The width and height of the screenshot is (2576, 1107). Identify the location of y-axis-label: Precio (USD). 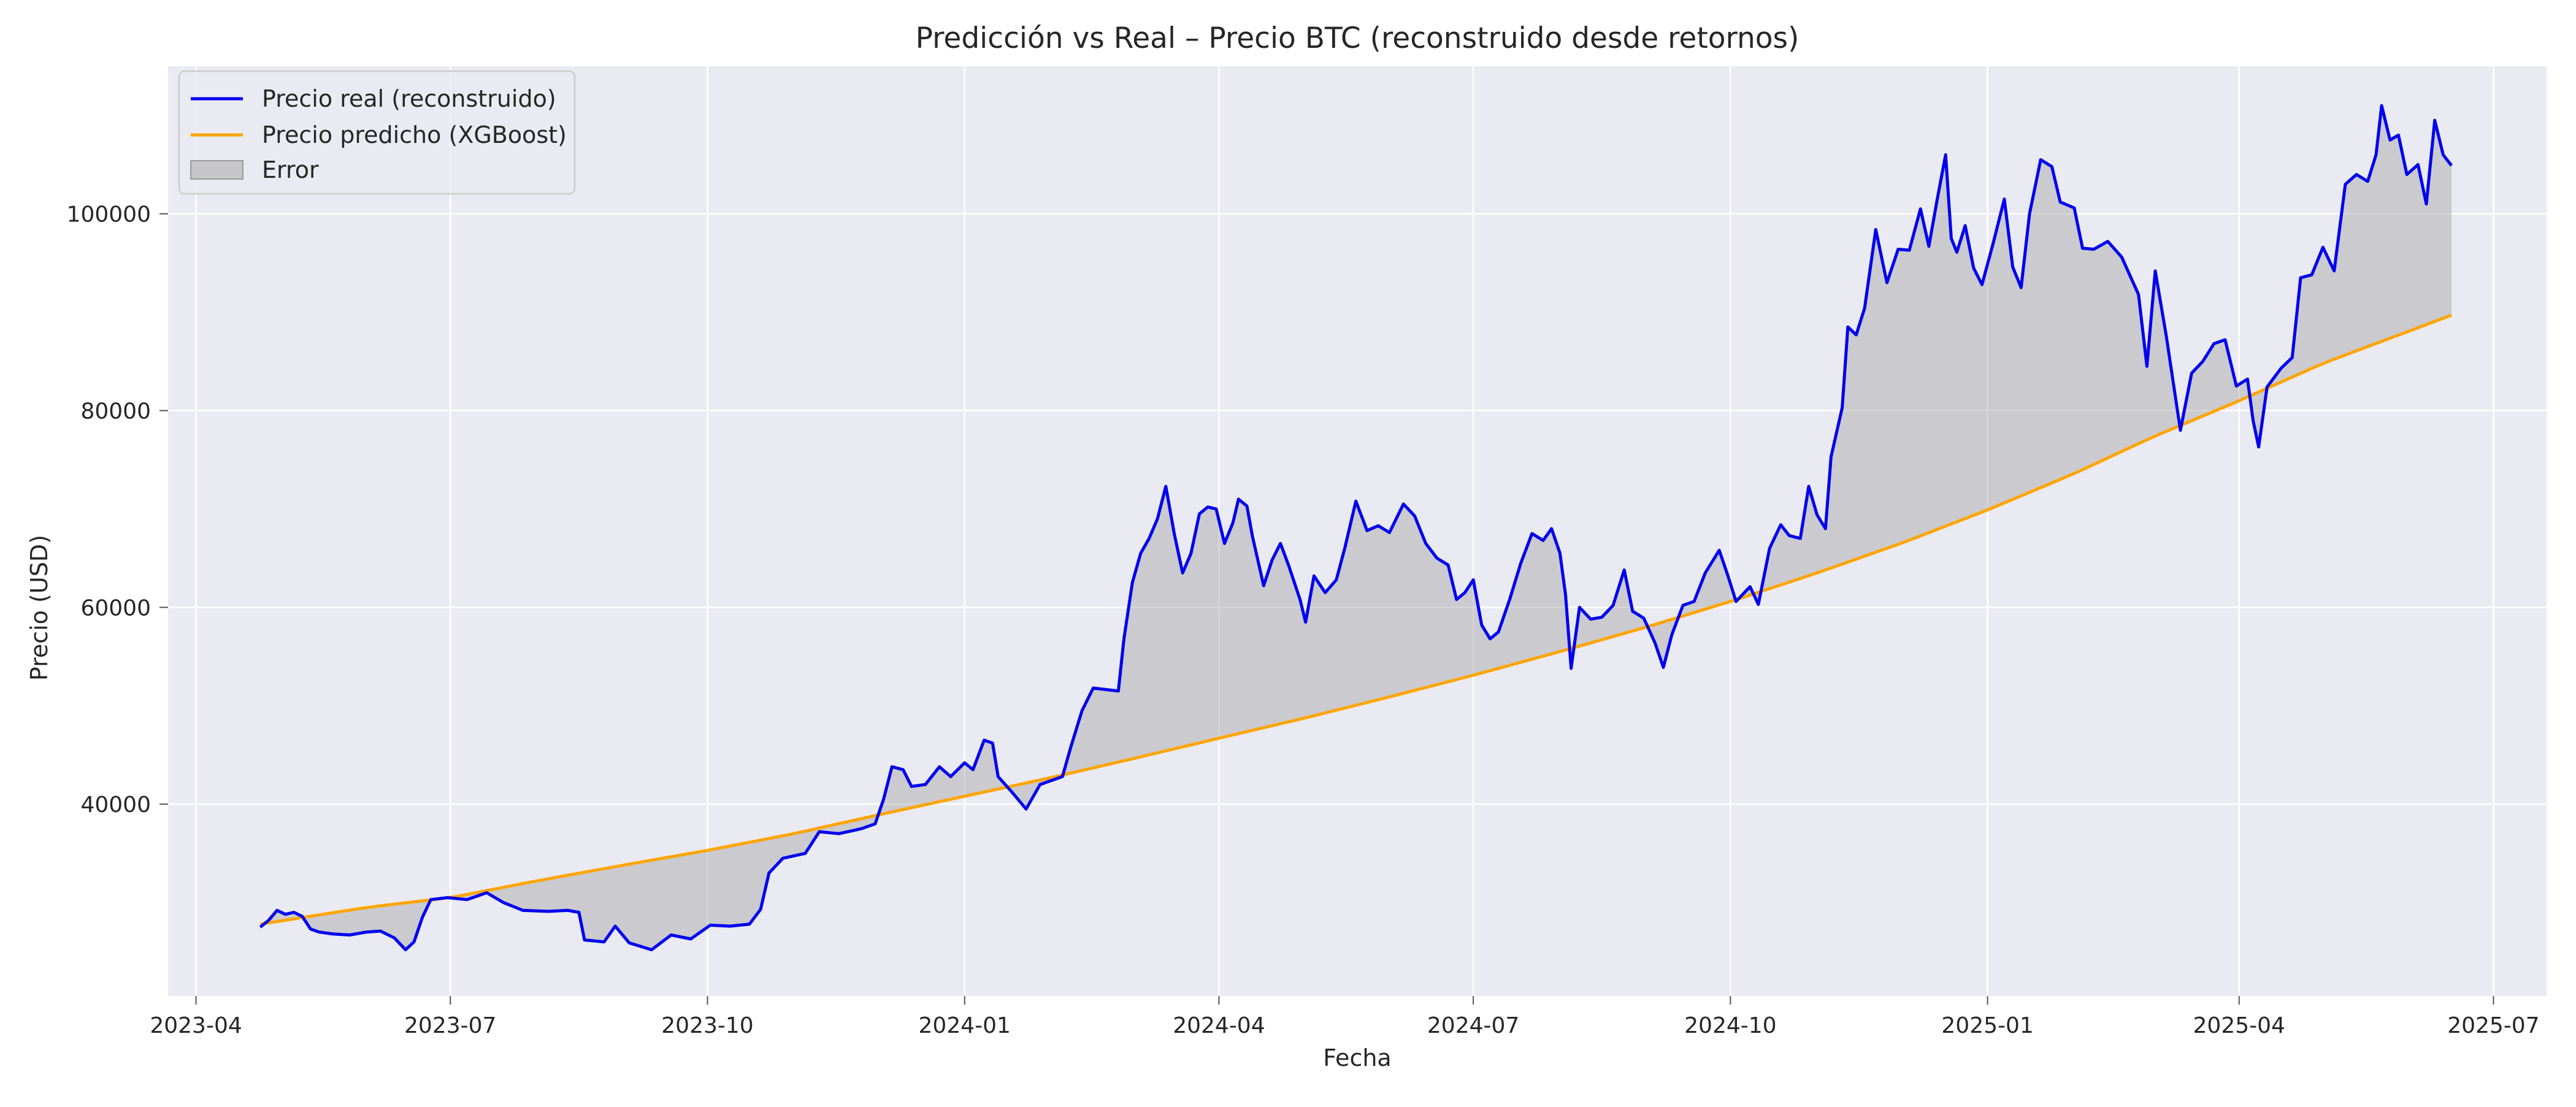
(39, 608).